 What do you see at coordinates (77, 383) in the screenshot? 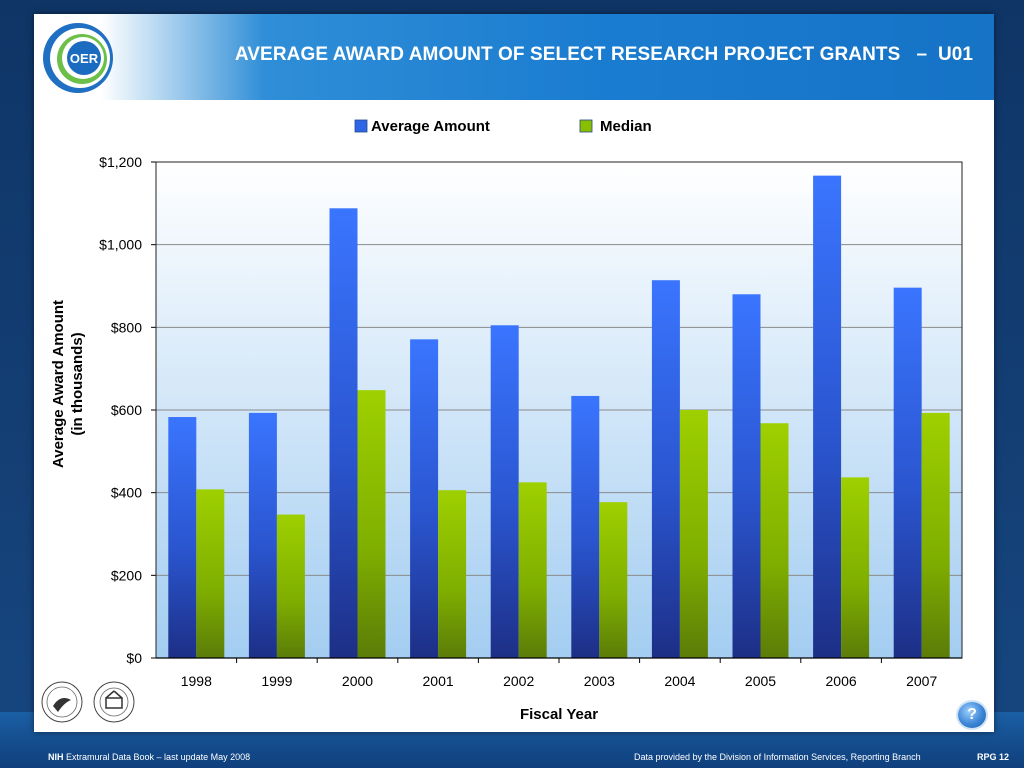
I see `y-axis-label-units: (in thousands)` at bounding box center [77, 383].